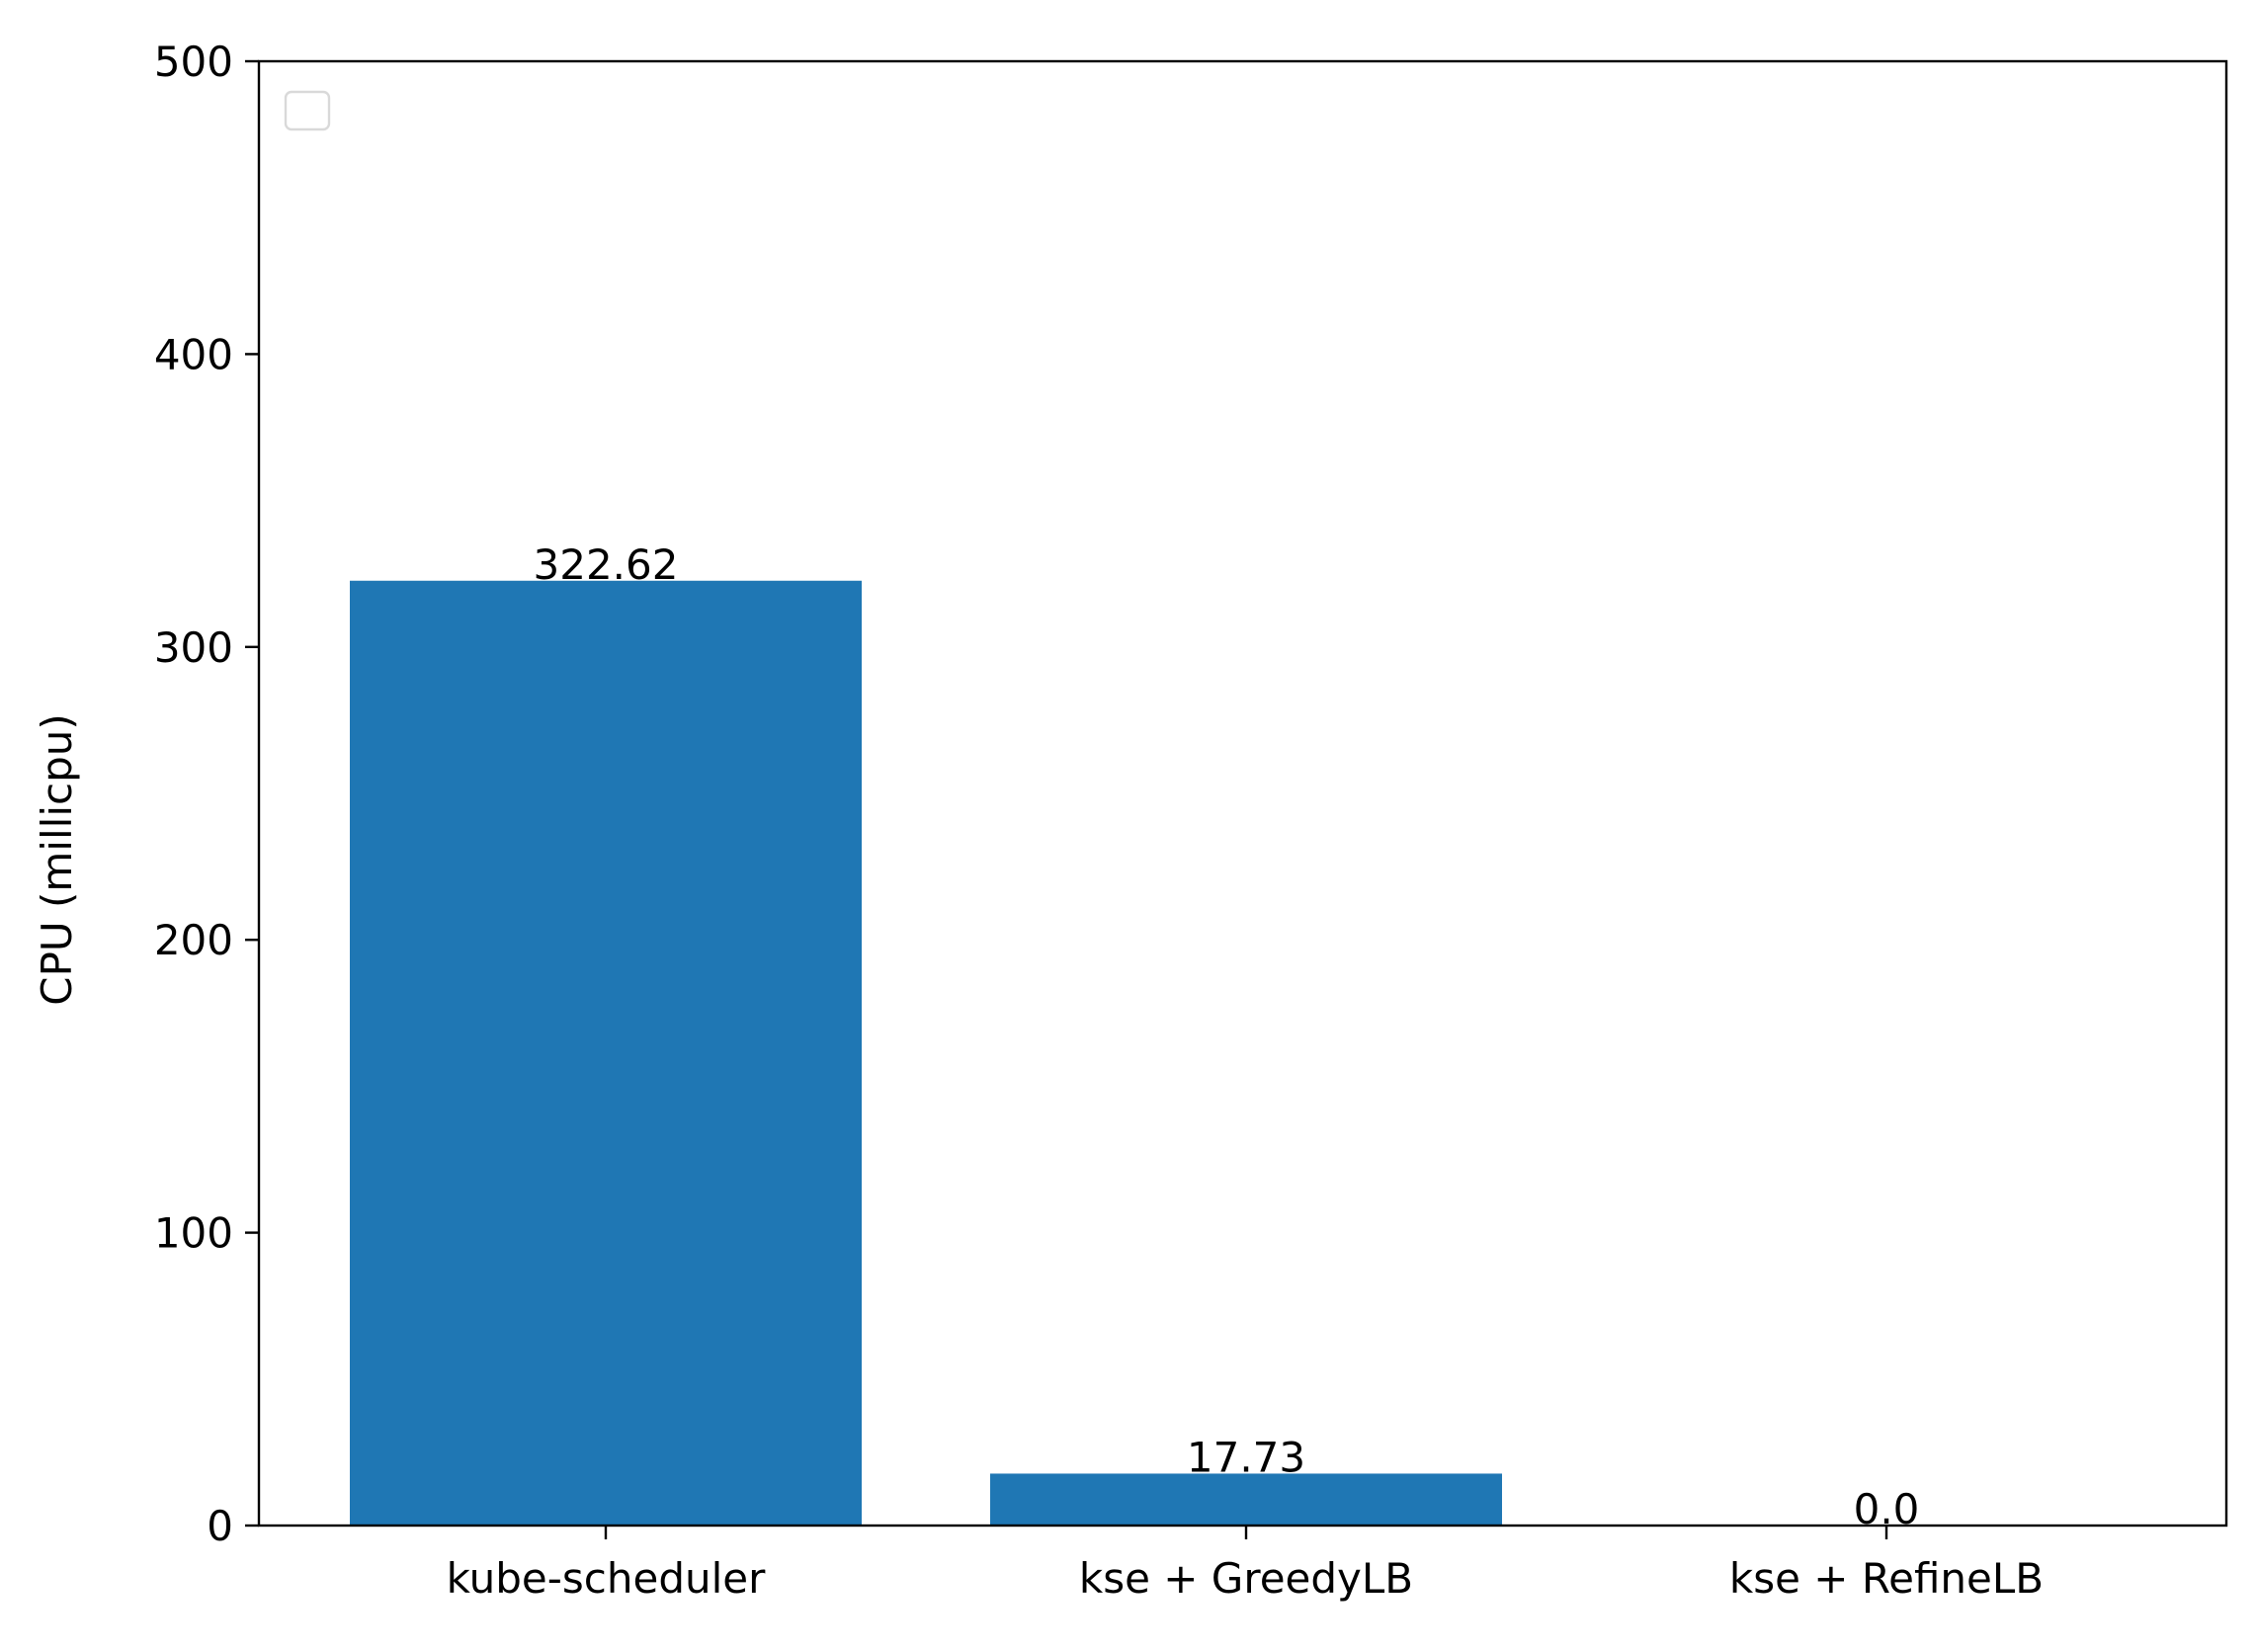 Image resolution: width=2257 pixels, height=1652 pixels. Describe the element at coordinates (1246, 1578) in the screenshot. I see `x-tick-label-1: kse + GreedyLB` at that location.